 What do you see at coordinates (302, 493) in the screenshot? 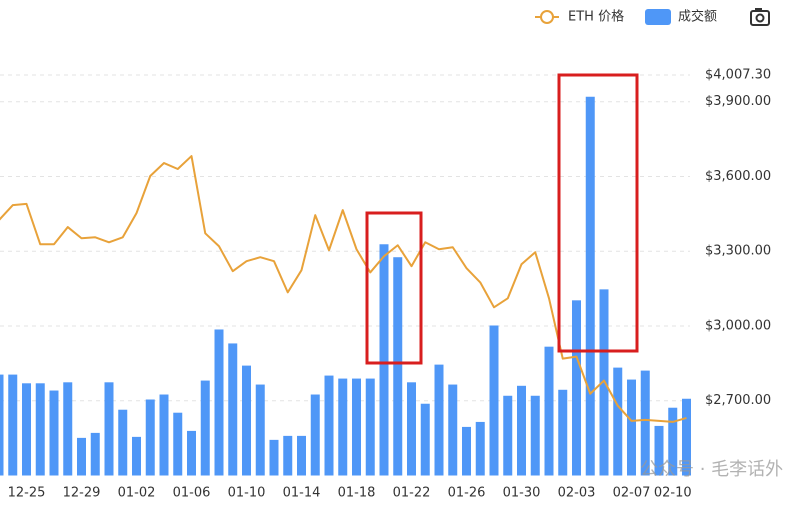
I see `x-tick-label: 01-14` at bounding box center [302, 493].